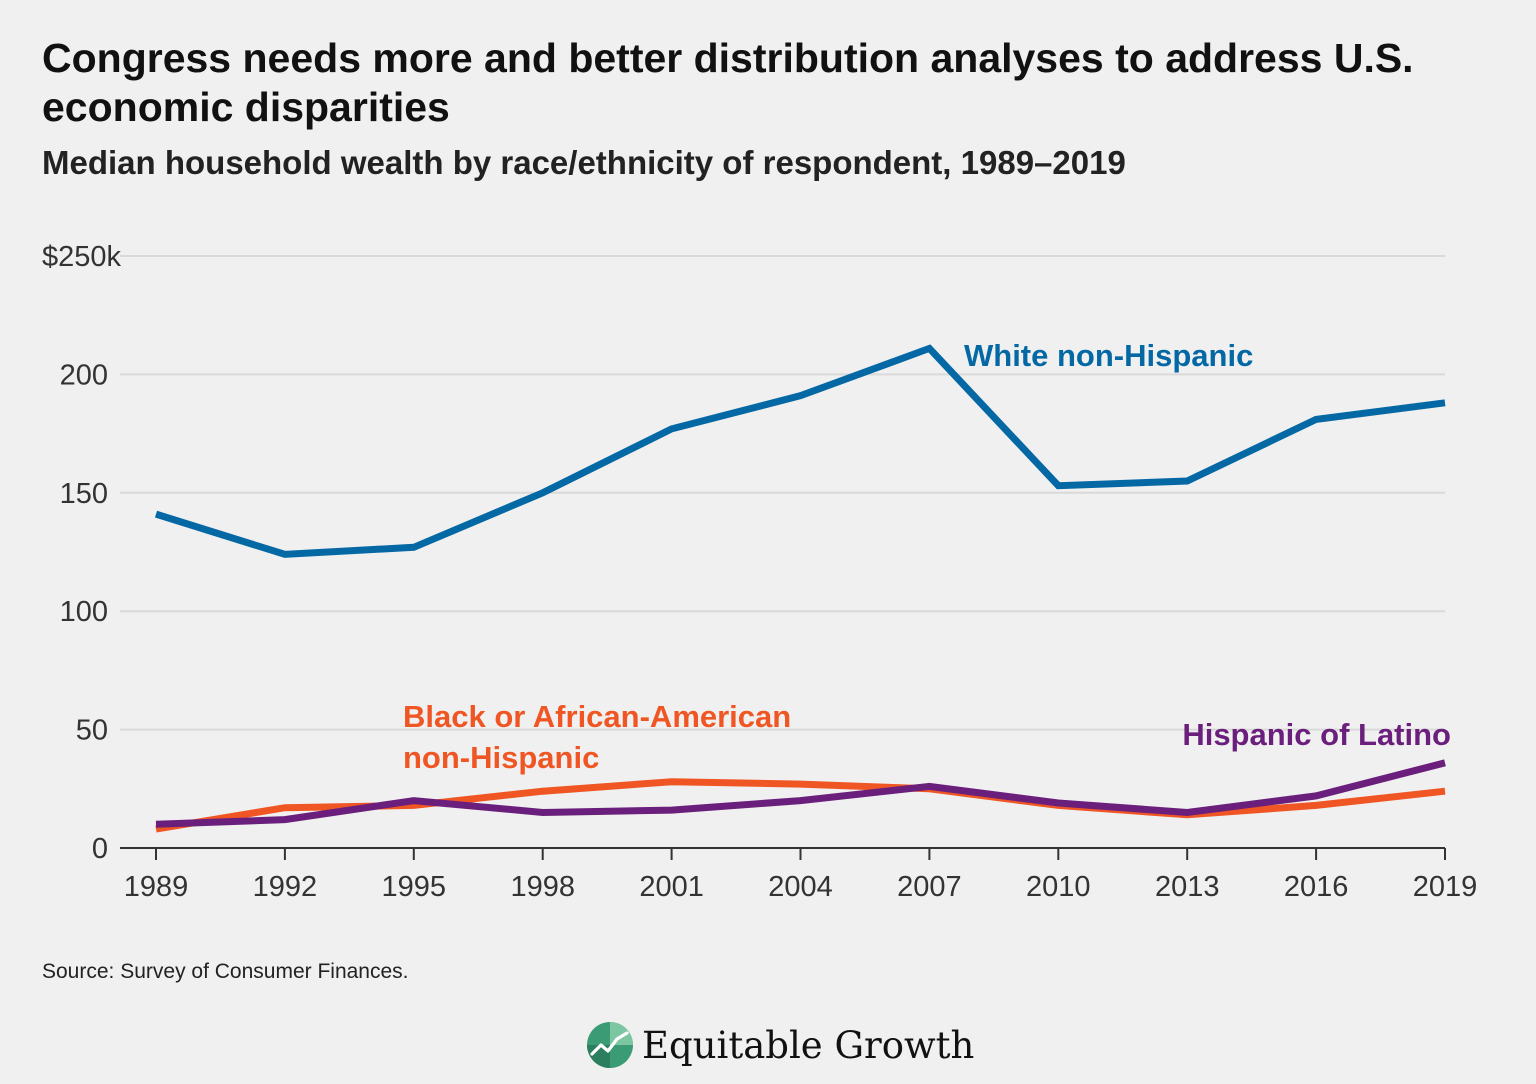 The width and height of the screenshot is (1536, 1084). What do you see at coordinates (82, 553) in the screenshot?
I see `y-axis: 0 50 100 150 200 $250k` at bounding box center [82, 553].